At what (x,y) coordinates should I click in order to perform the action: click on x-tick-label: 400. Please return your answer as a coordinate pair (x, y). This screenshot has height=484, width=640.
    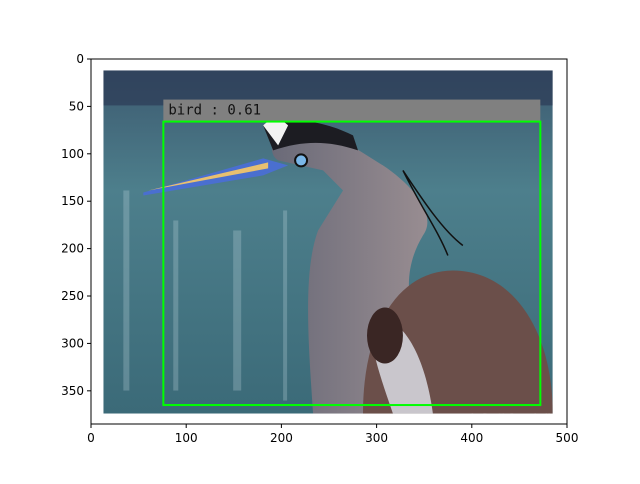
    Looking at the image, I should click on (471, 438).